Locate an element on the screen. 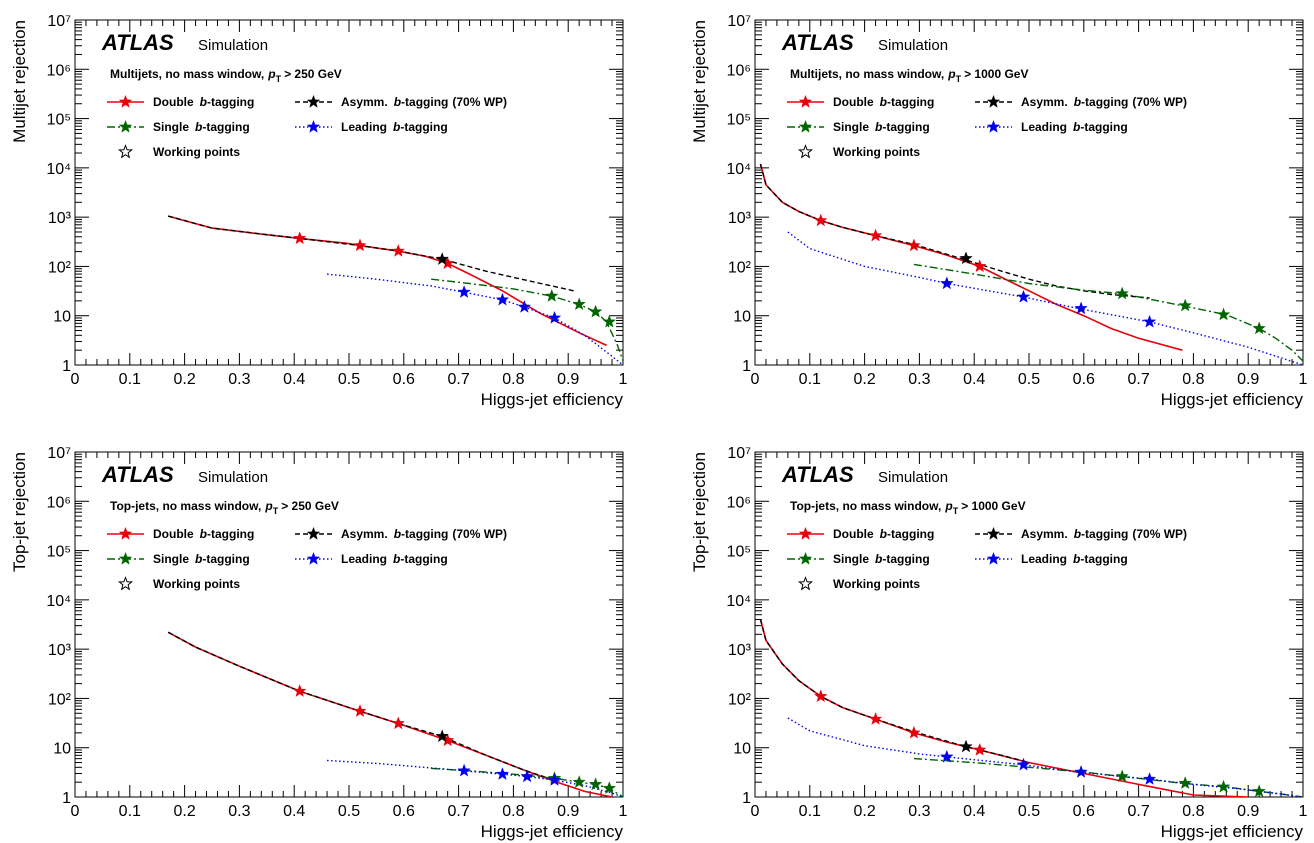  region-label: Top-jets, no mass window, pT > 250 GeV is located at coordinates (224, 507).